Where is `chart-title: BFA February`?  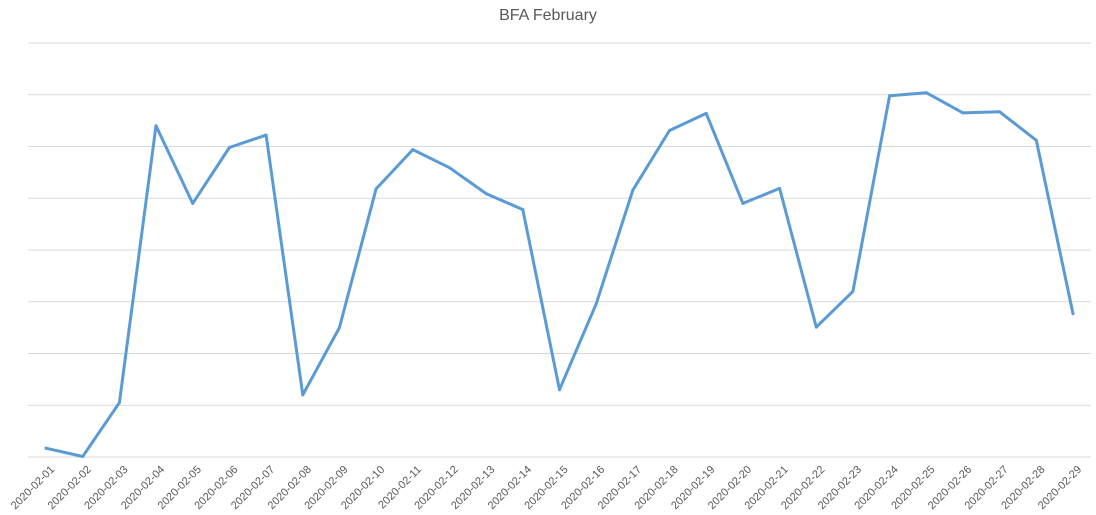 chart-title: BFA February is located at coordinates (548, 15).